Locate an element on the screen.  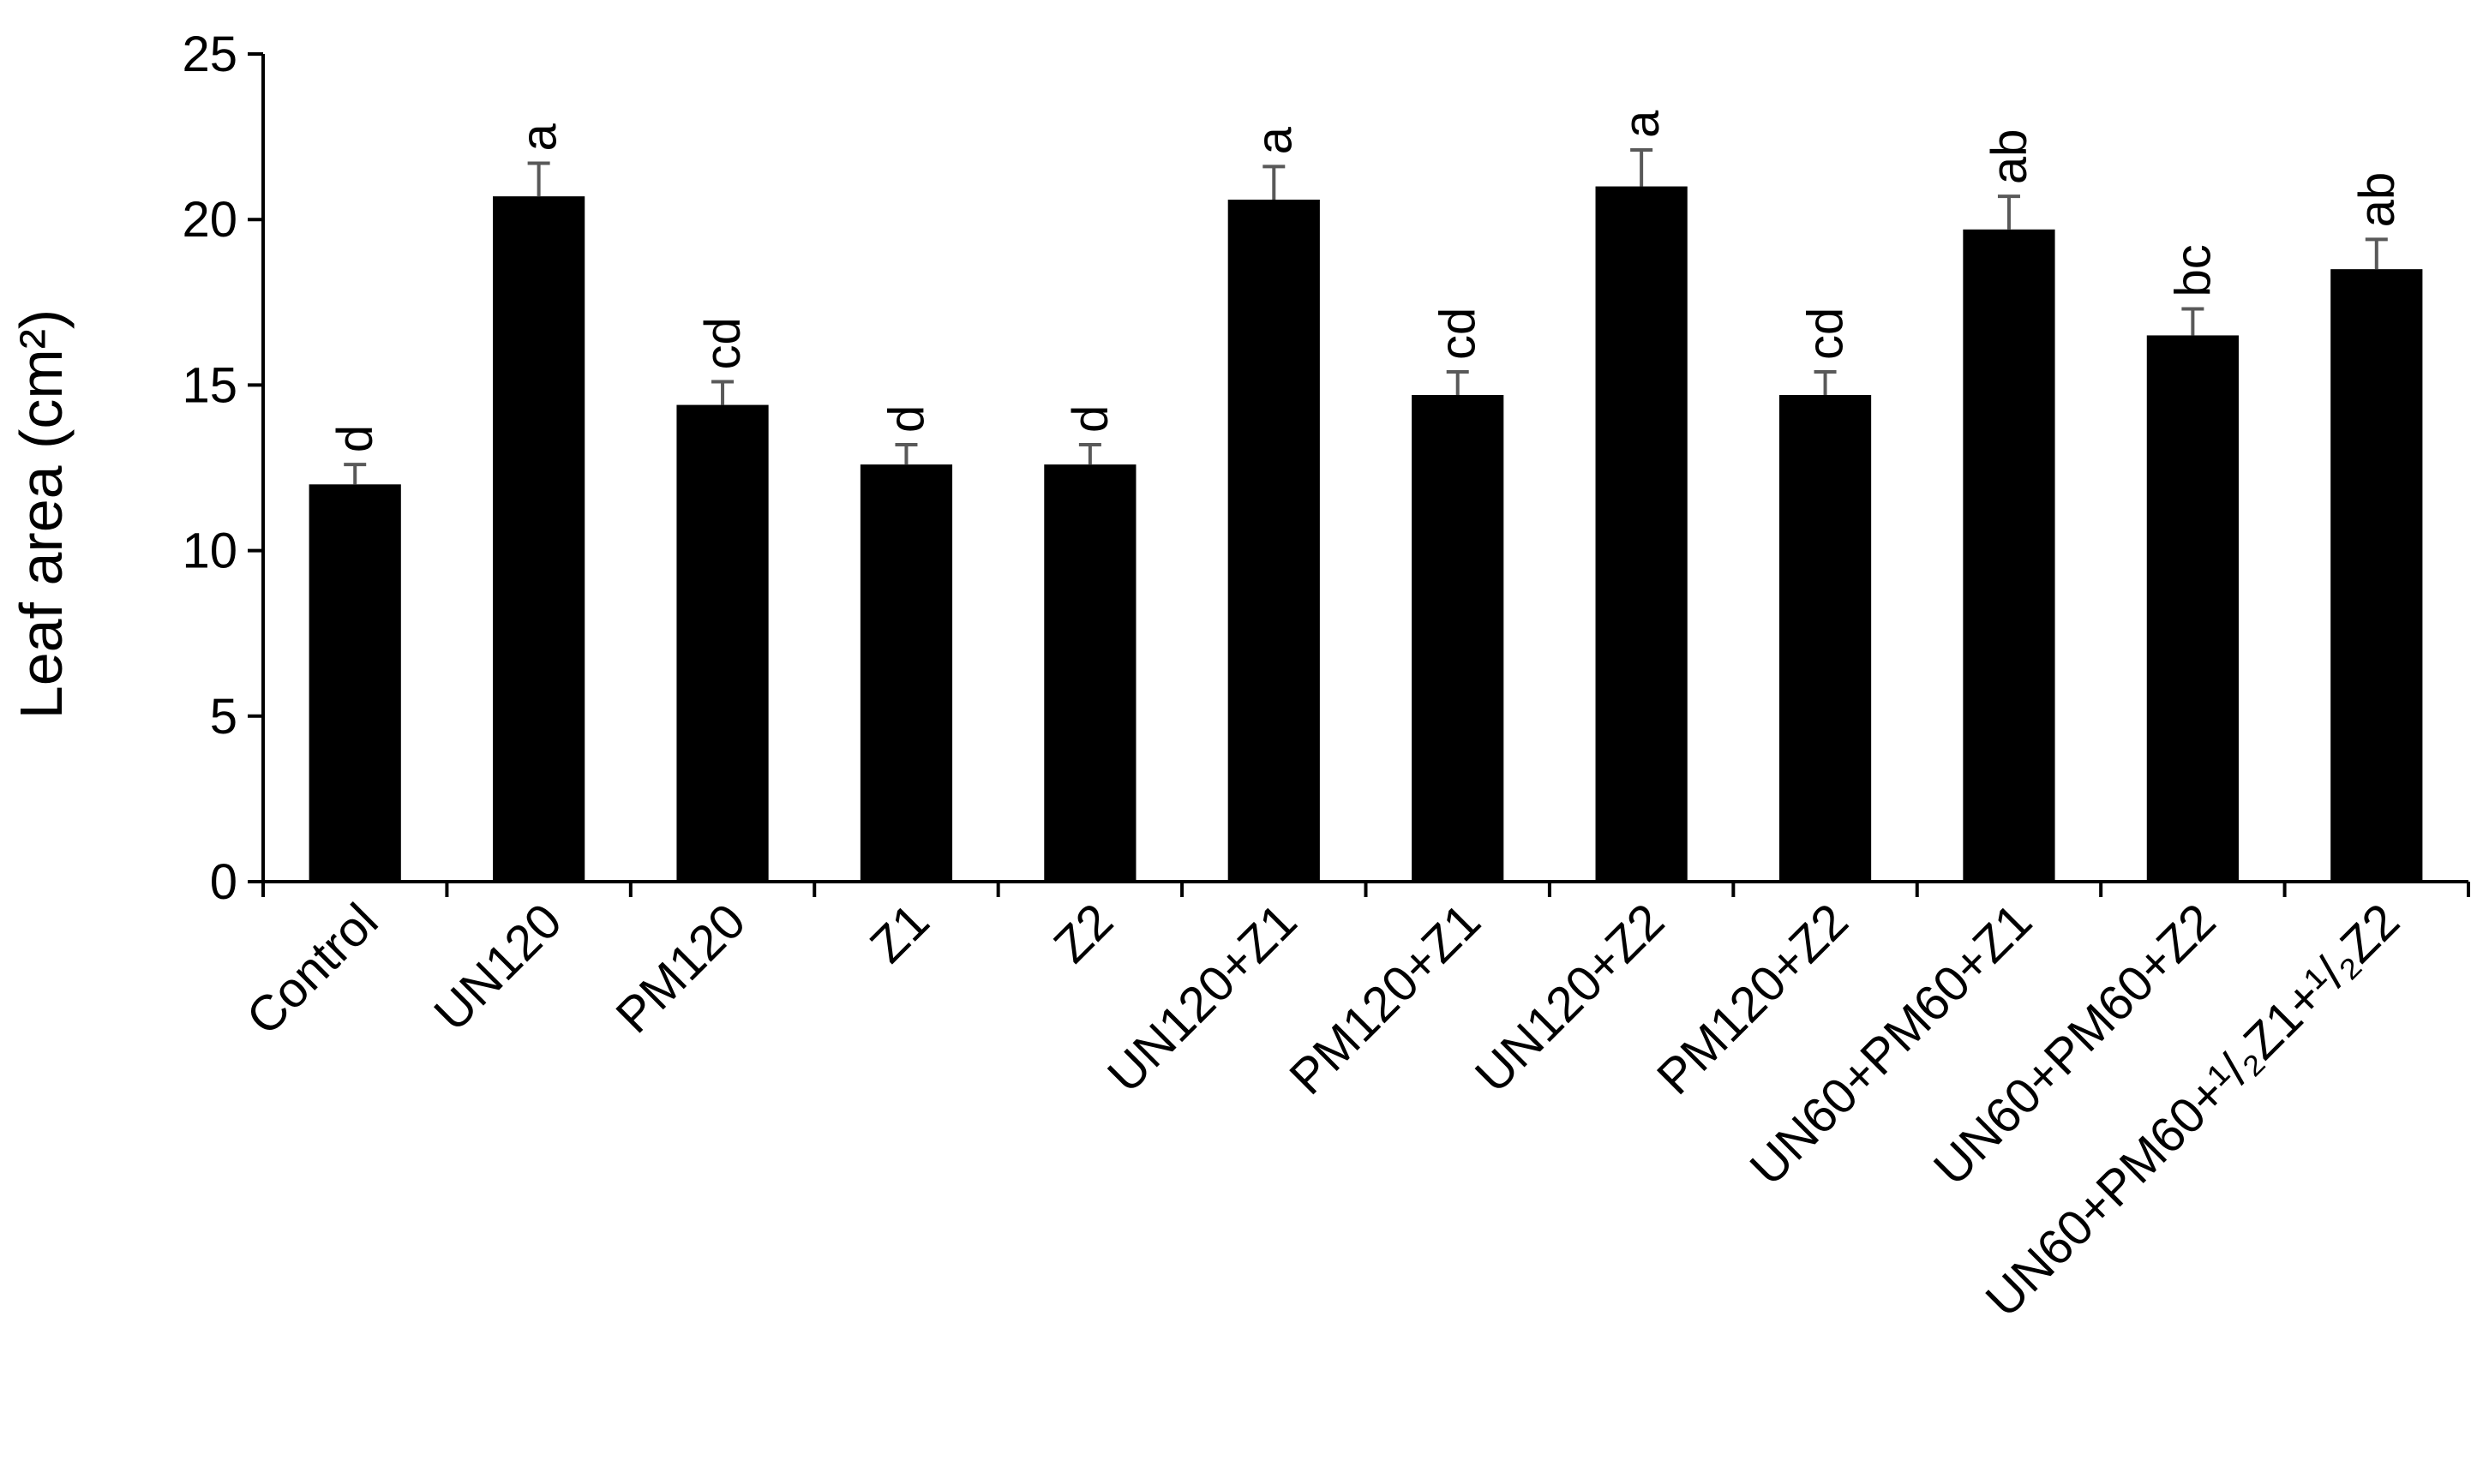
category-label: Z1 is located at coordinates (900, 933).